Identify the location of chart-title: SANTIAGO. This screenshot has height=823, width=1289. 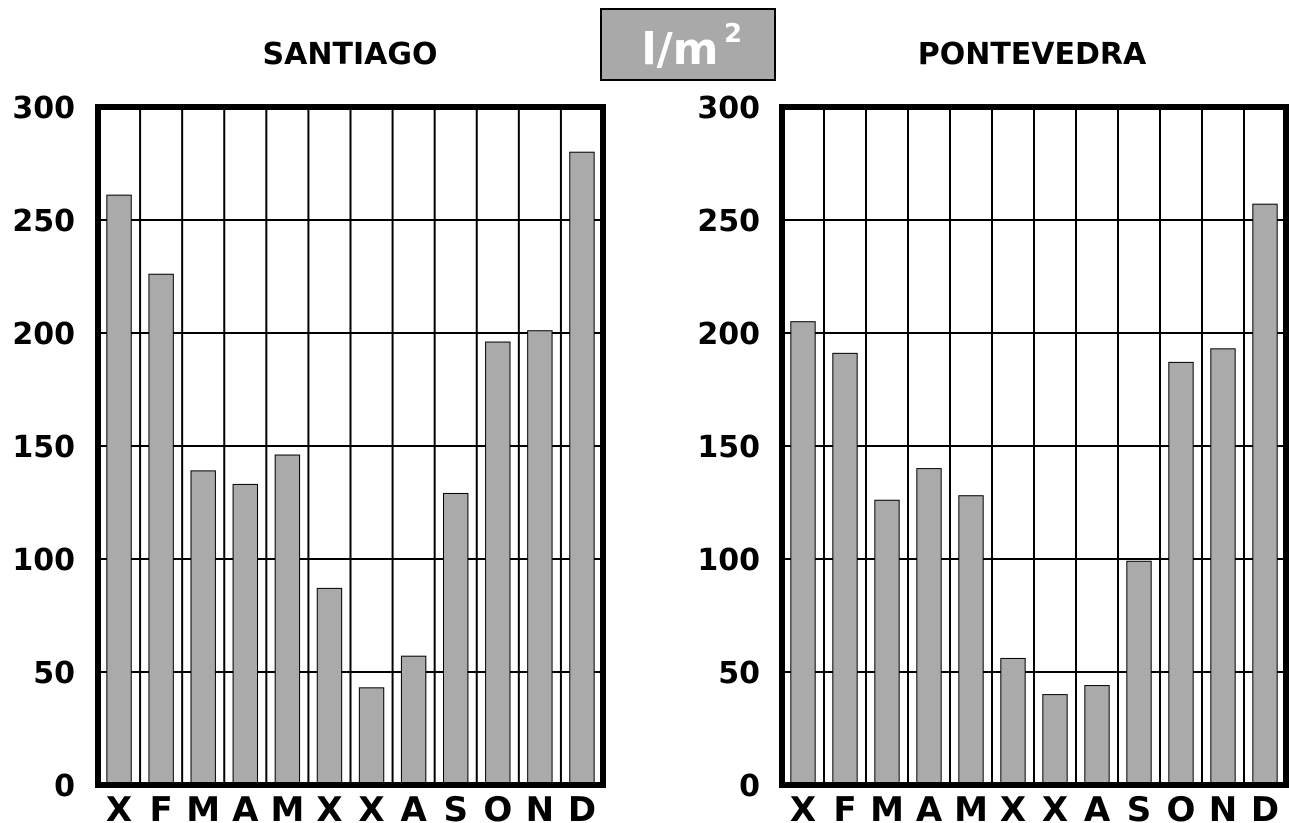
(350, 54).